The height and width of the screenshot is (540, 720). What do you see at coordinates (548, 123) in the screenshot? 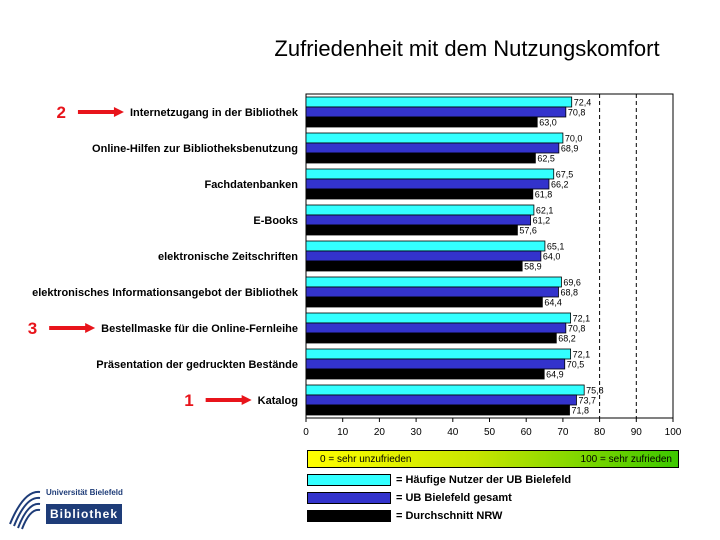
I see `data-label-0-series-2: 63,0` at bounding box center [548, 123].